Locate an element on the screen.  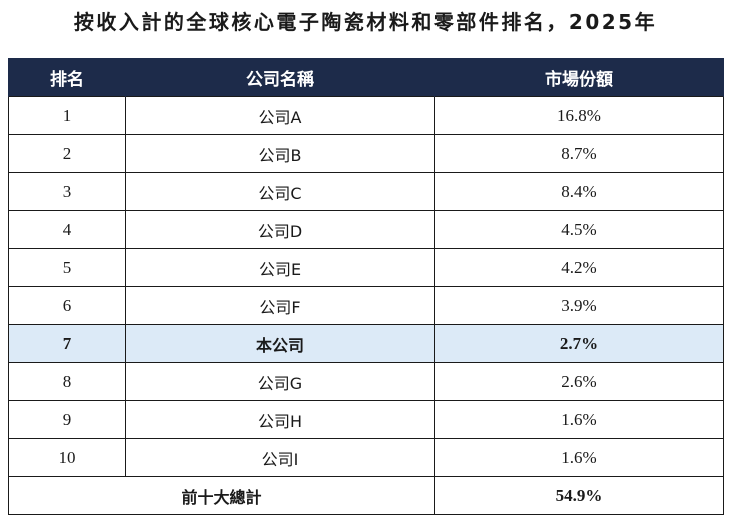
company-cell: 本公司 is located at coordinates (280, 343).